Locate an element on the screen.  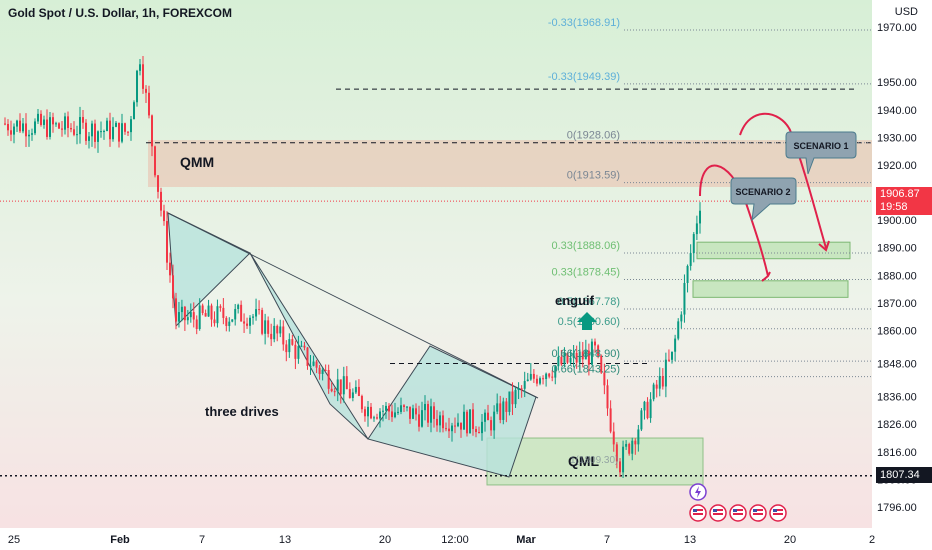
x-tick-label: Feb is located at coordinates (120, 540).